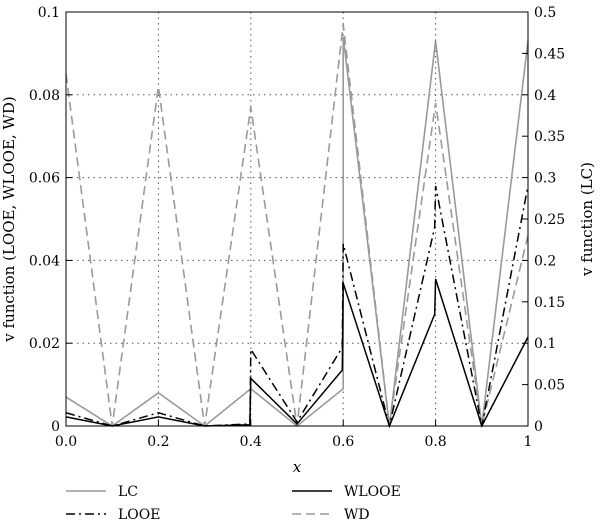  Describe the element at coordinates (44, 344) in the screenshot. I see `y-left-tick-label: 0.02` at that location.